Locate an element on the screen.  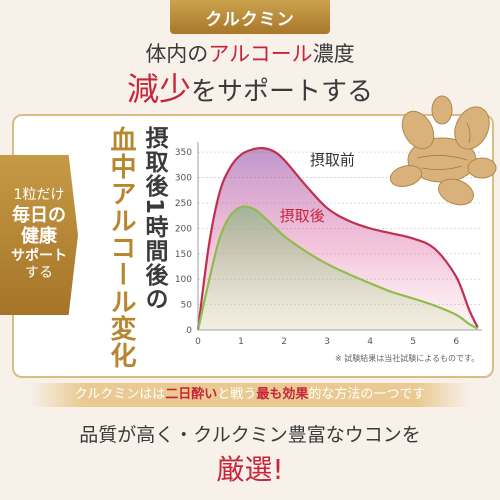
side-tag-line5: する is located at coordinates (39, 273).